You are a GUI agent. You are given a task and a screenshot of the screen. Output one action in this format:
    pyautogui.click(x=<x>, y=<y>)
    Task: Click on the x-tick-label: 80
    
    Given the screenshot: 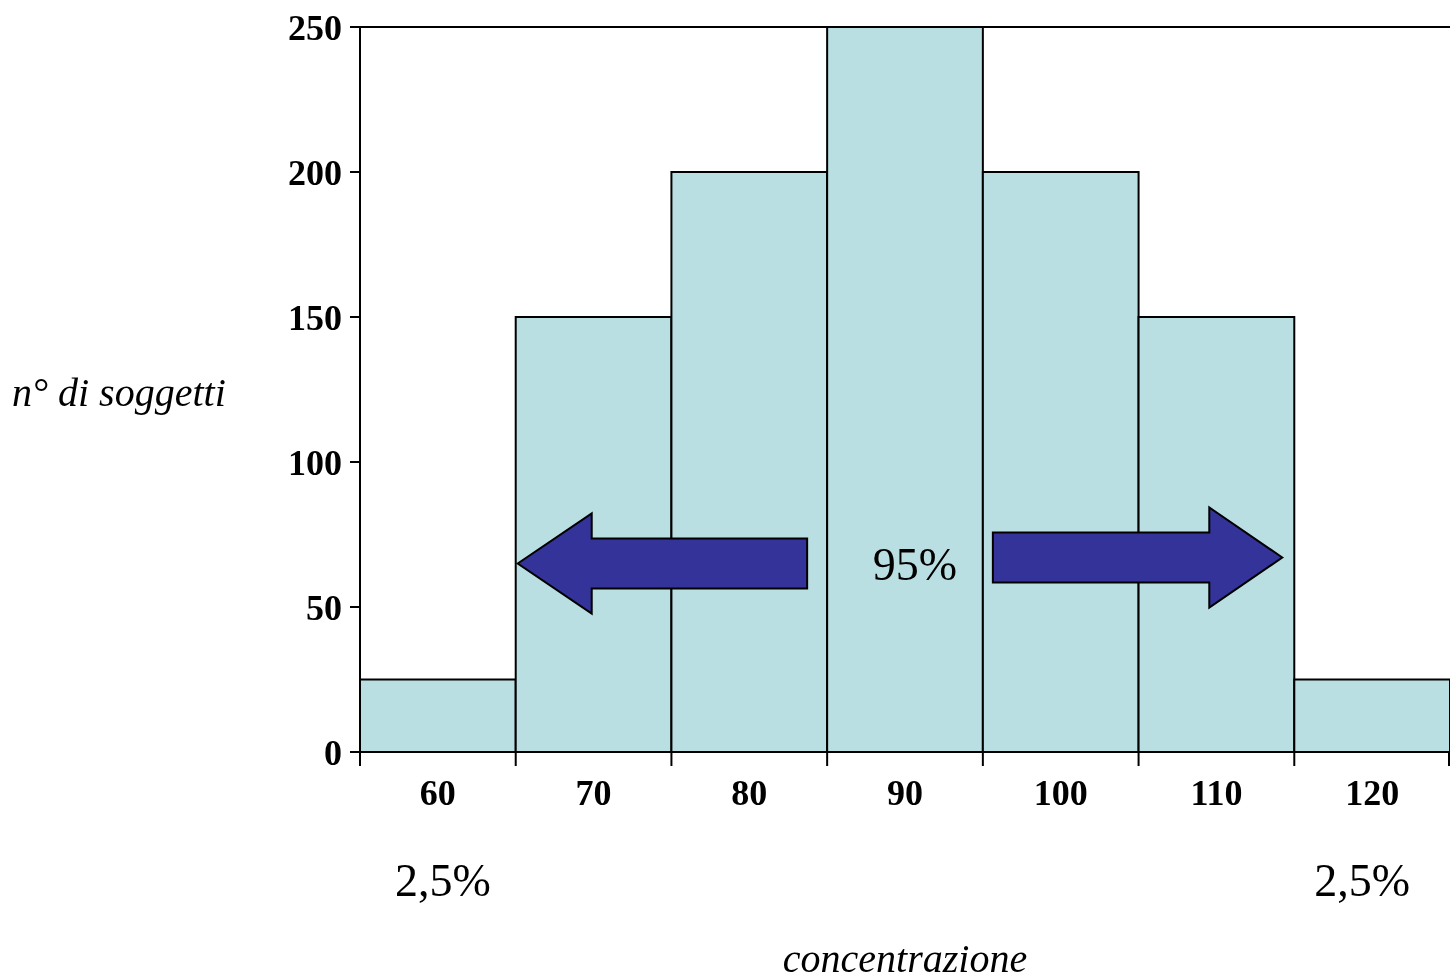 What is the action you would take?
    pyautogui.click(x=749, y=793)
    